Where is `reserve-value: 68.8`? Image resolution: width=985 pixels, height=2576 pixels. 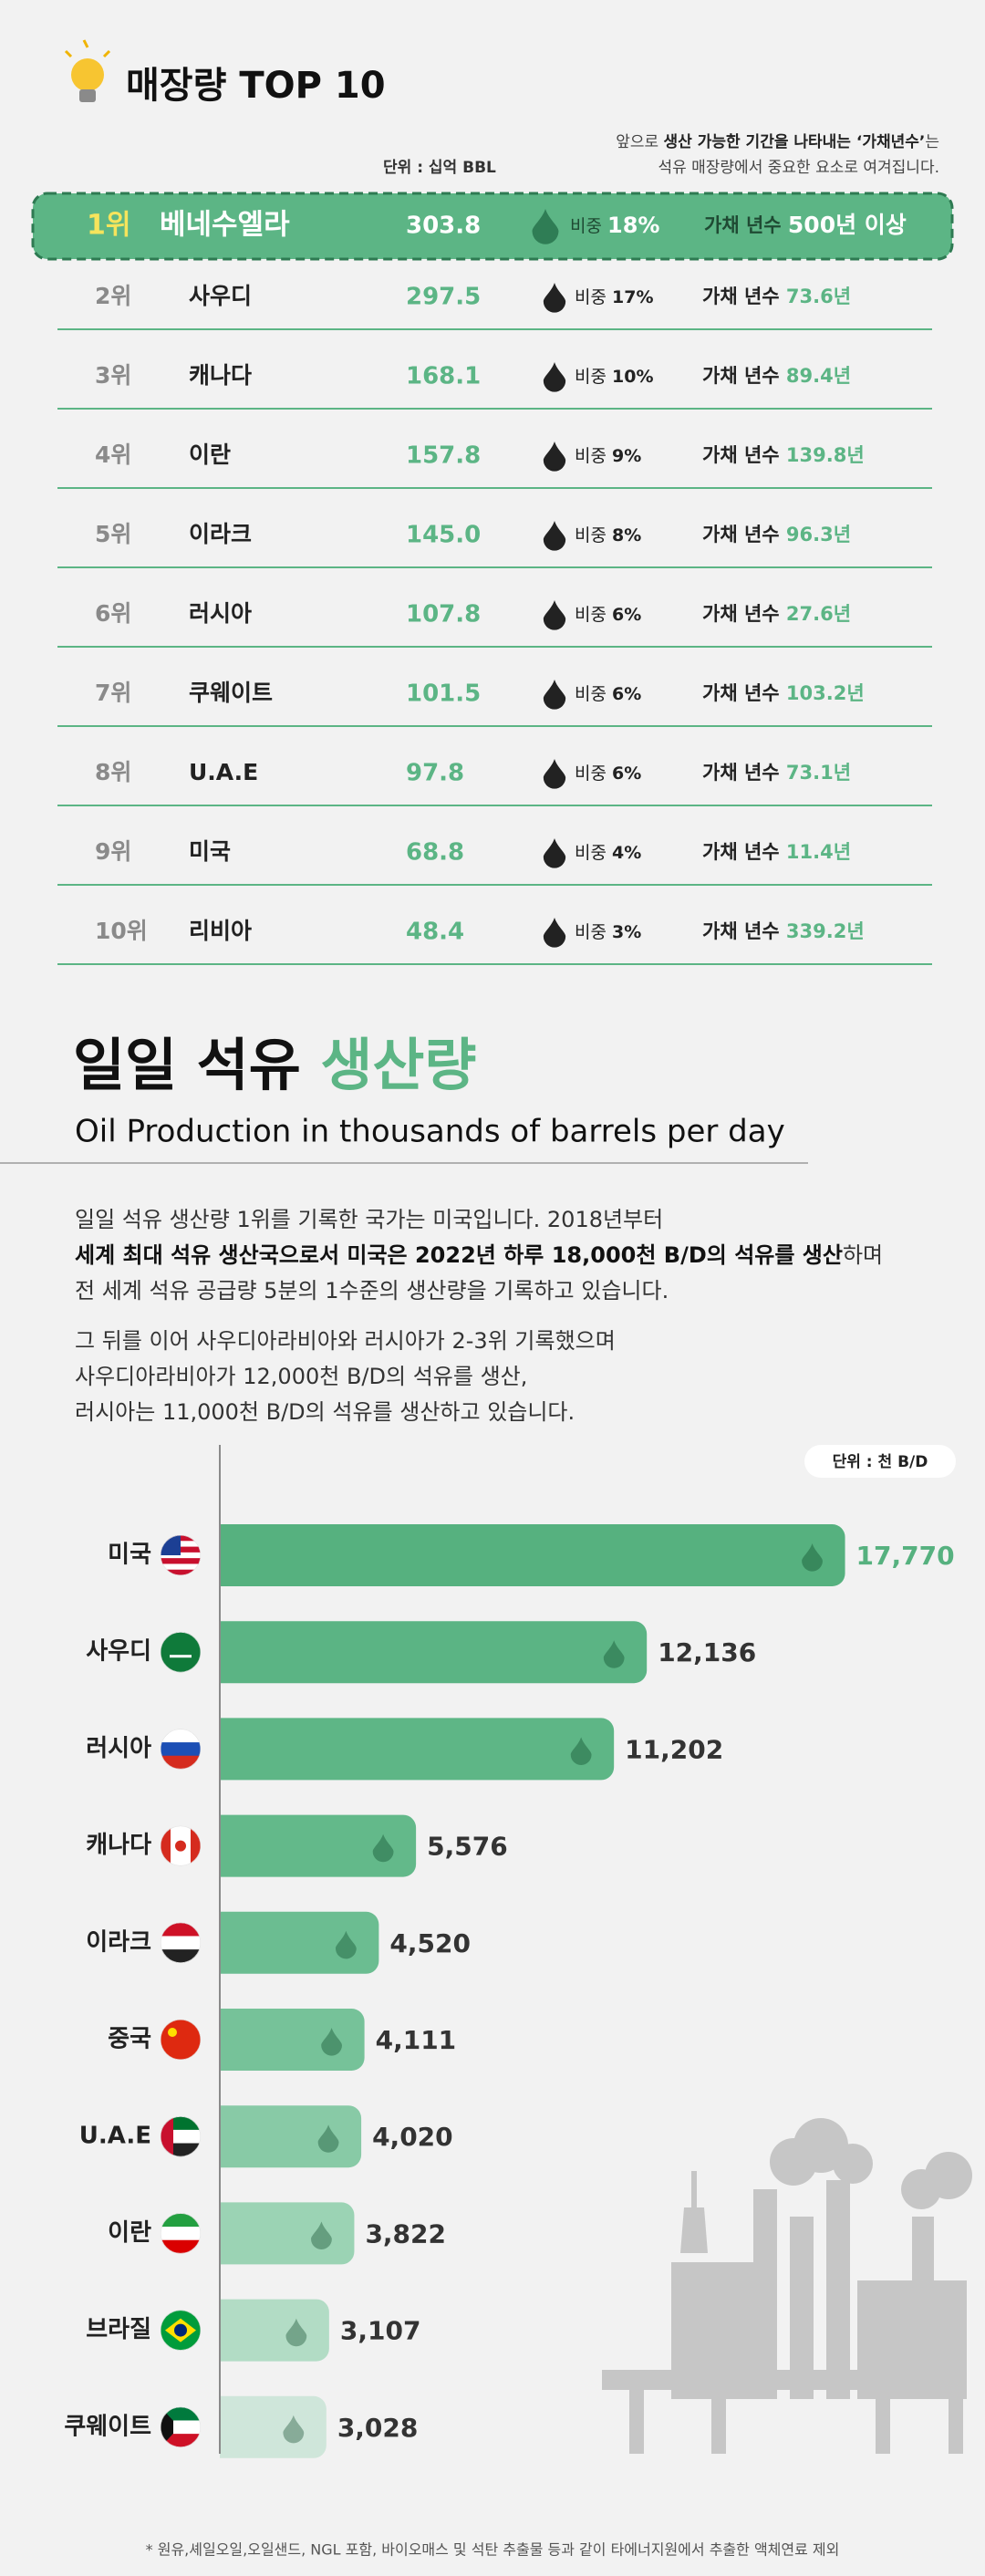
reserve-value: 68.8 is located at coordinates (435, 853).